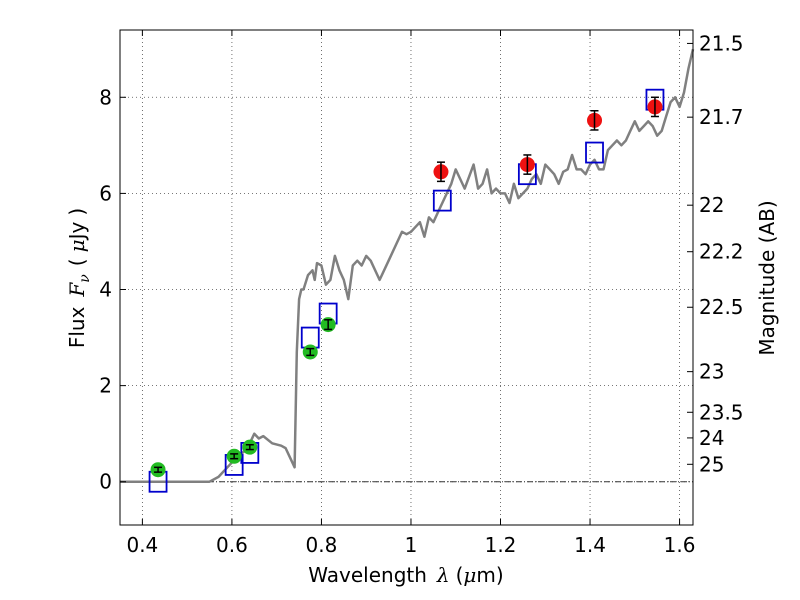 The image size is (800, 600). What do you see at coordinates (411, 545) in the screenshot?
I see `x-tick-label: 1` at bounding box center [411, 545].